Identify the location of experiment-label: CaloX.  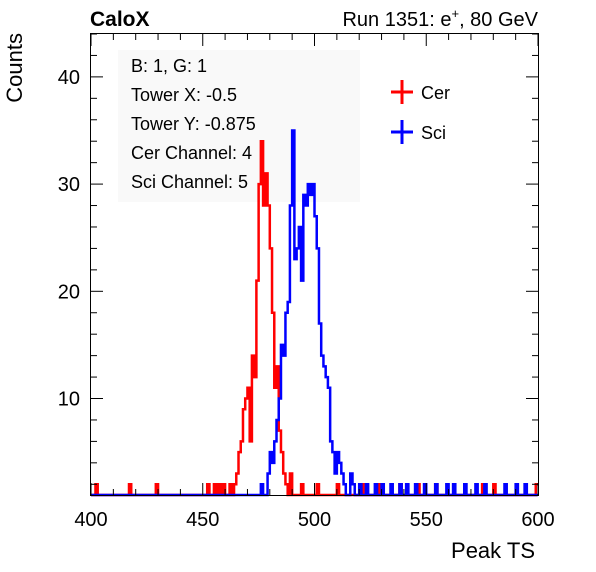
(120, 19).